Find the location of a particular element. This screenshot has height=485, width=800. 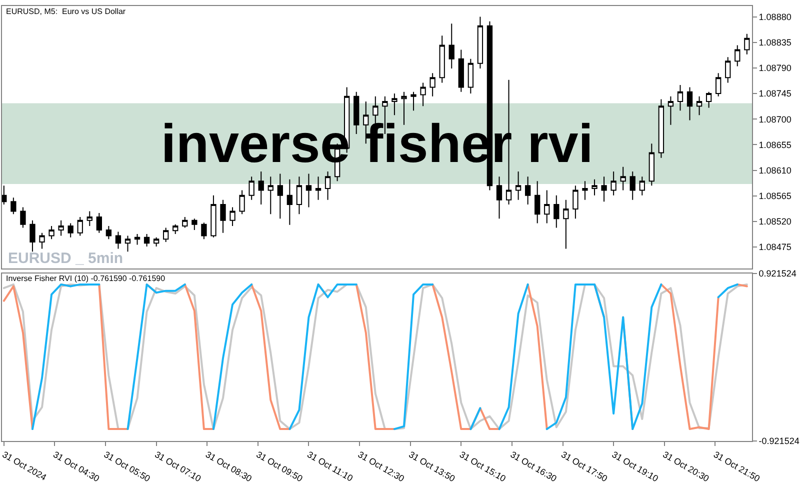

x-tick-label: 31 Oct 2024 is located at coordinates (24, 465).